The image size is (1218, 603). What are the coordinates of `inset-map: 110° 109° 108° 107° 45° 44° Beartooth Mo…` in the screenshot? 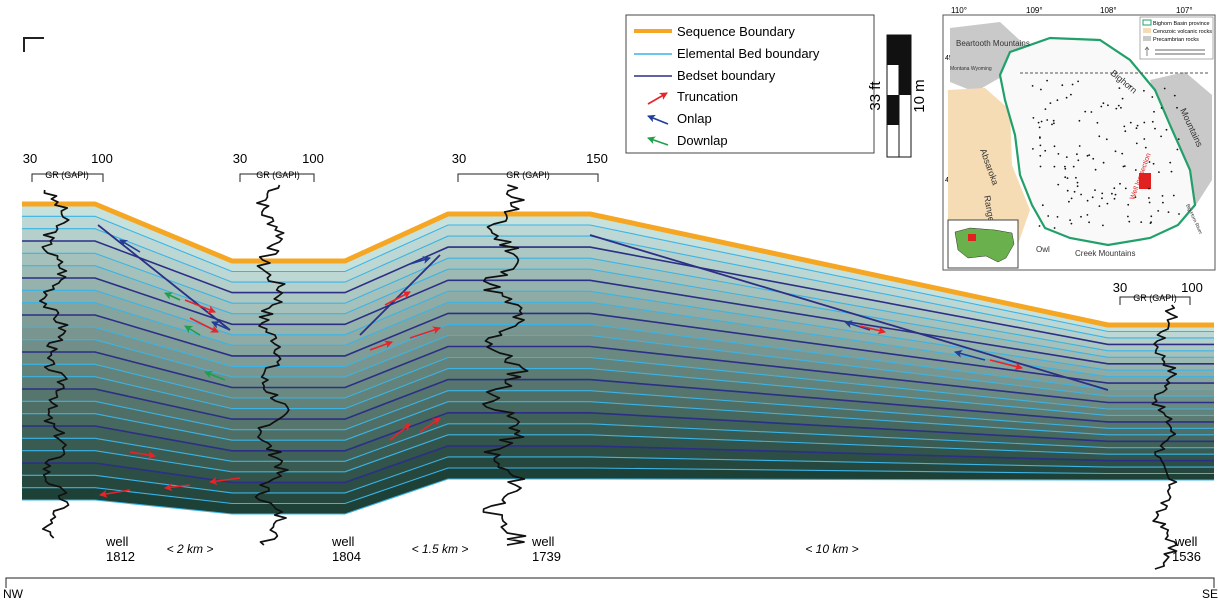 It's located at (1079, 138).